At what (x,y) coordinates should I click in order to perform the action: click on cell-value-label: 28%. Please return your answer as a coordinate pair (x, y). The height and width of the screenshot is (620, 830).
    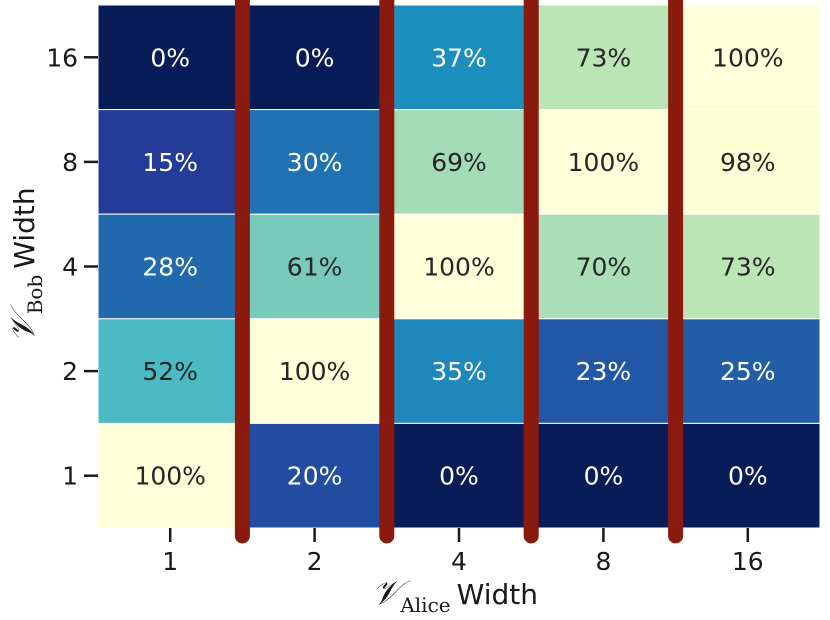
    Looking at the image, I should click on (170, 267).